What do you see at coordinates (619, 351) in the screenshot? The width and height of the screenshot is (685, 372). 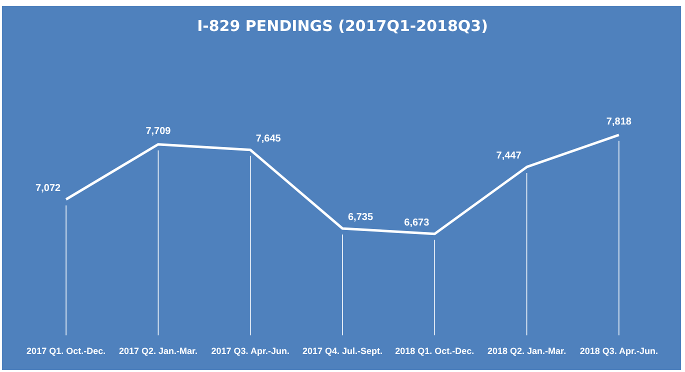 I see `x-tick-label: 2018 Q3. Apr.-Jun.` at bounding box center [619, 351].